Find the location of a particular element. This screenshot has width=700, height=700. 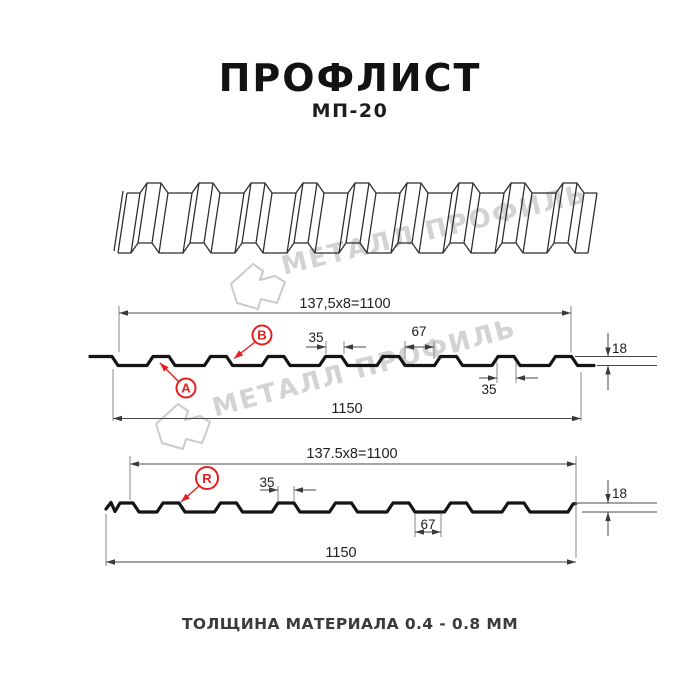

dim-label-pitch-1: 137,5x8=1100 is located at coordinates (344, 304).